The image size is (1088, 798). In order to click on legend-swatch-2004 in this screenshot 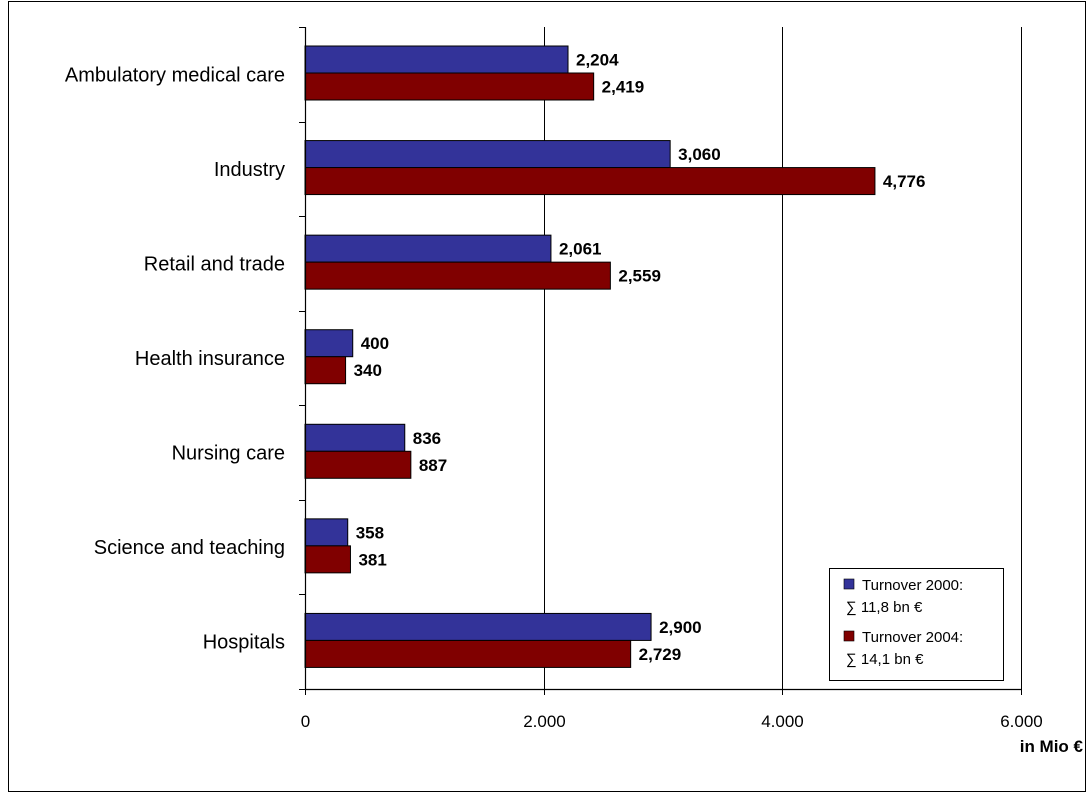, I will do `click(849, 636)`.